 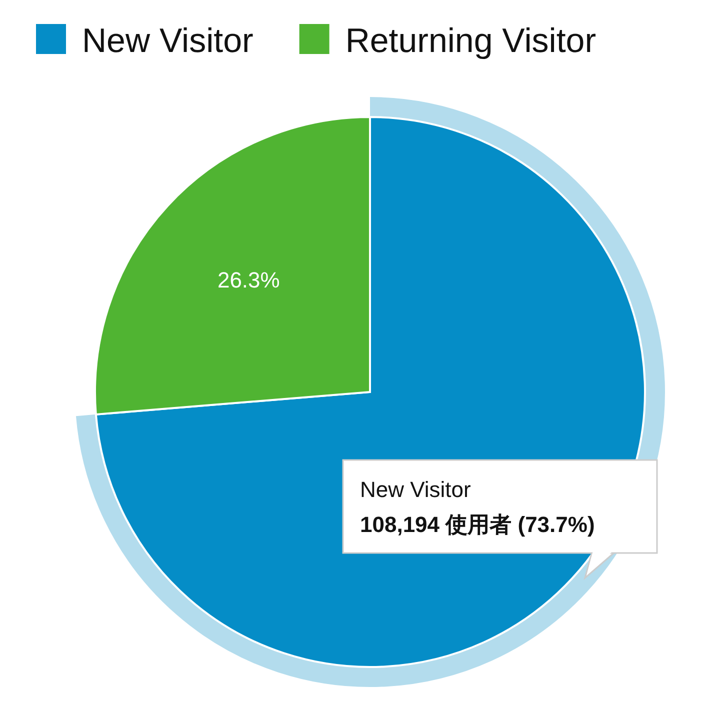 I want to click on legend-label: Returning Visitor, so click(x=470, y=41).